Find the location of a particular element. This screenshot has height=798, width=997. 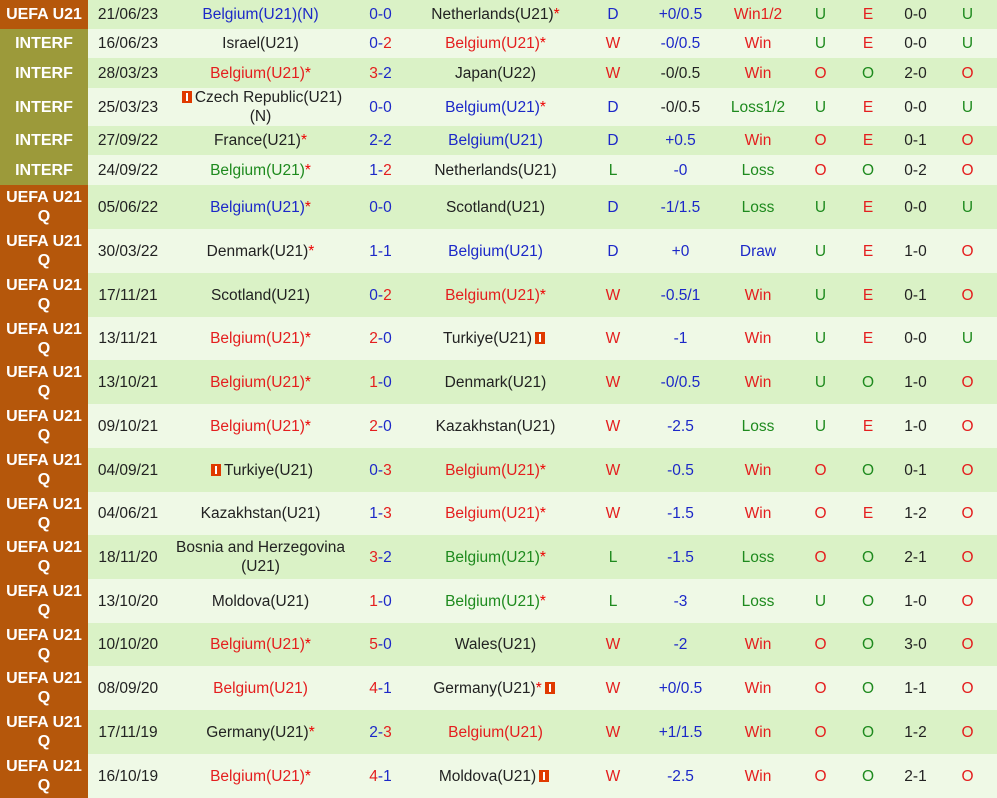

away-team: Moldova(U21) is located at coordinates (495, 776).